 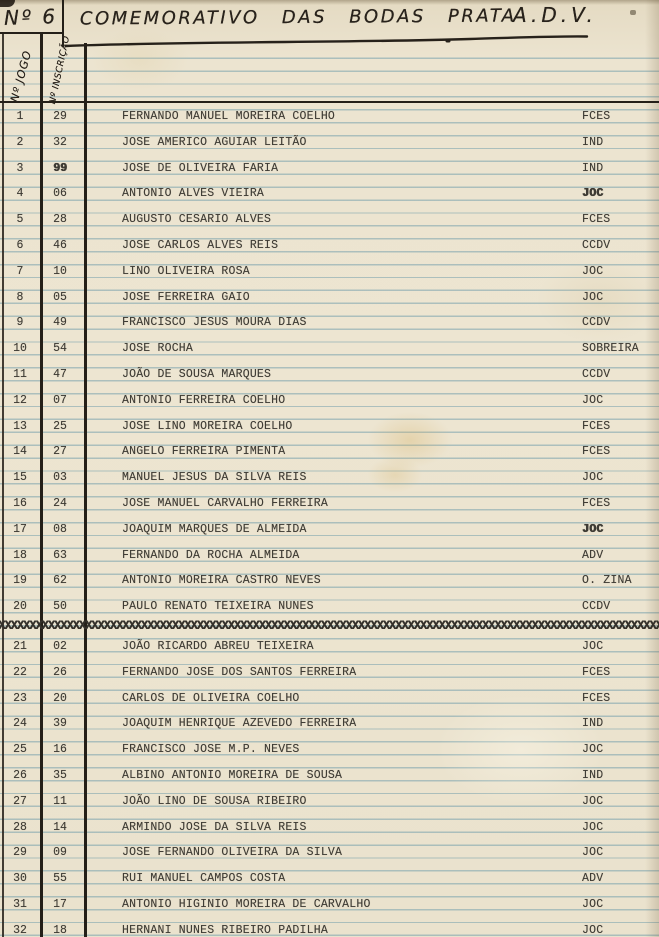 I want to click on club-code-cell: O. ZINA, so click(x=607, y=581).